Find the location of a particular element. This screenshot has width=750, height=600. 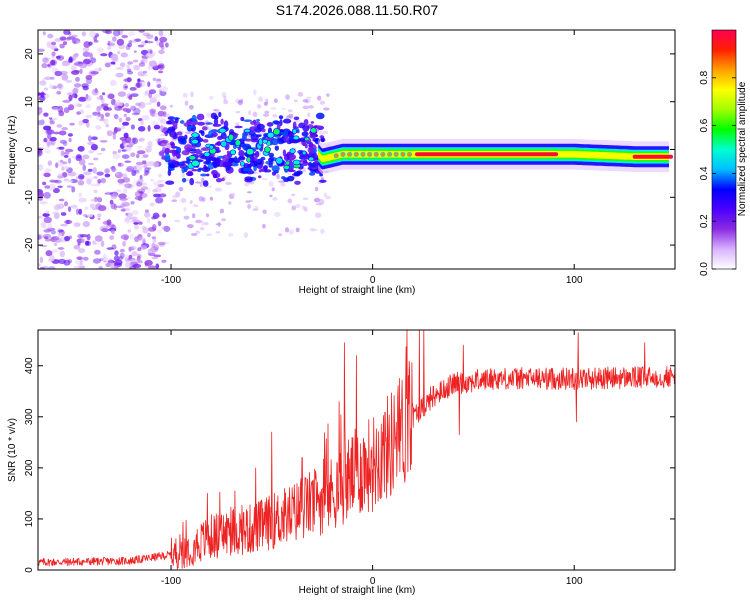

colorbar-tick-label: 0.6 is located at coordinates (704, 125).